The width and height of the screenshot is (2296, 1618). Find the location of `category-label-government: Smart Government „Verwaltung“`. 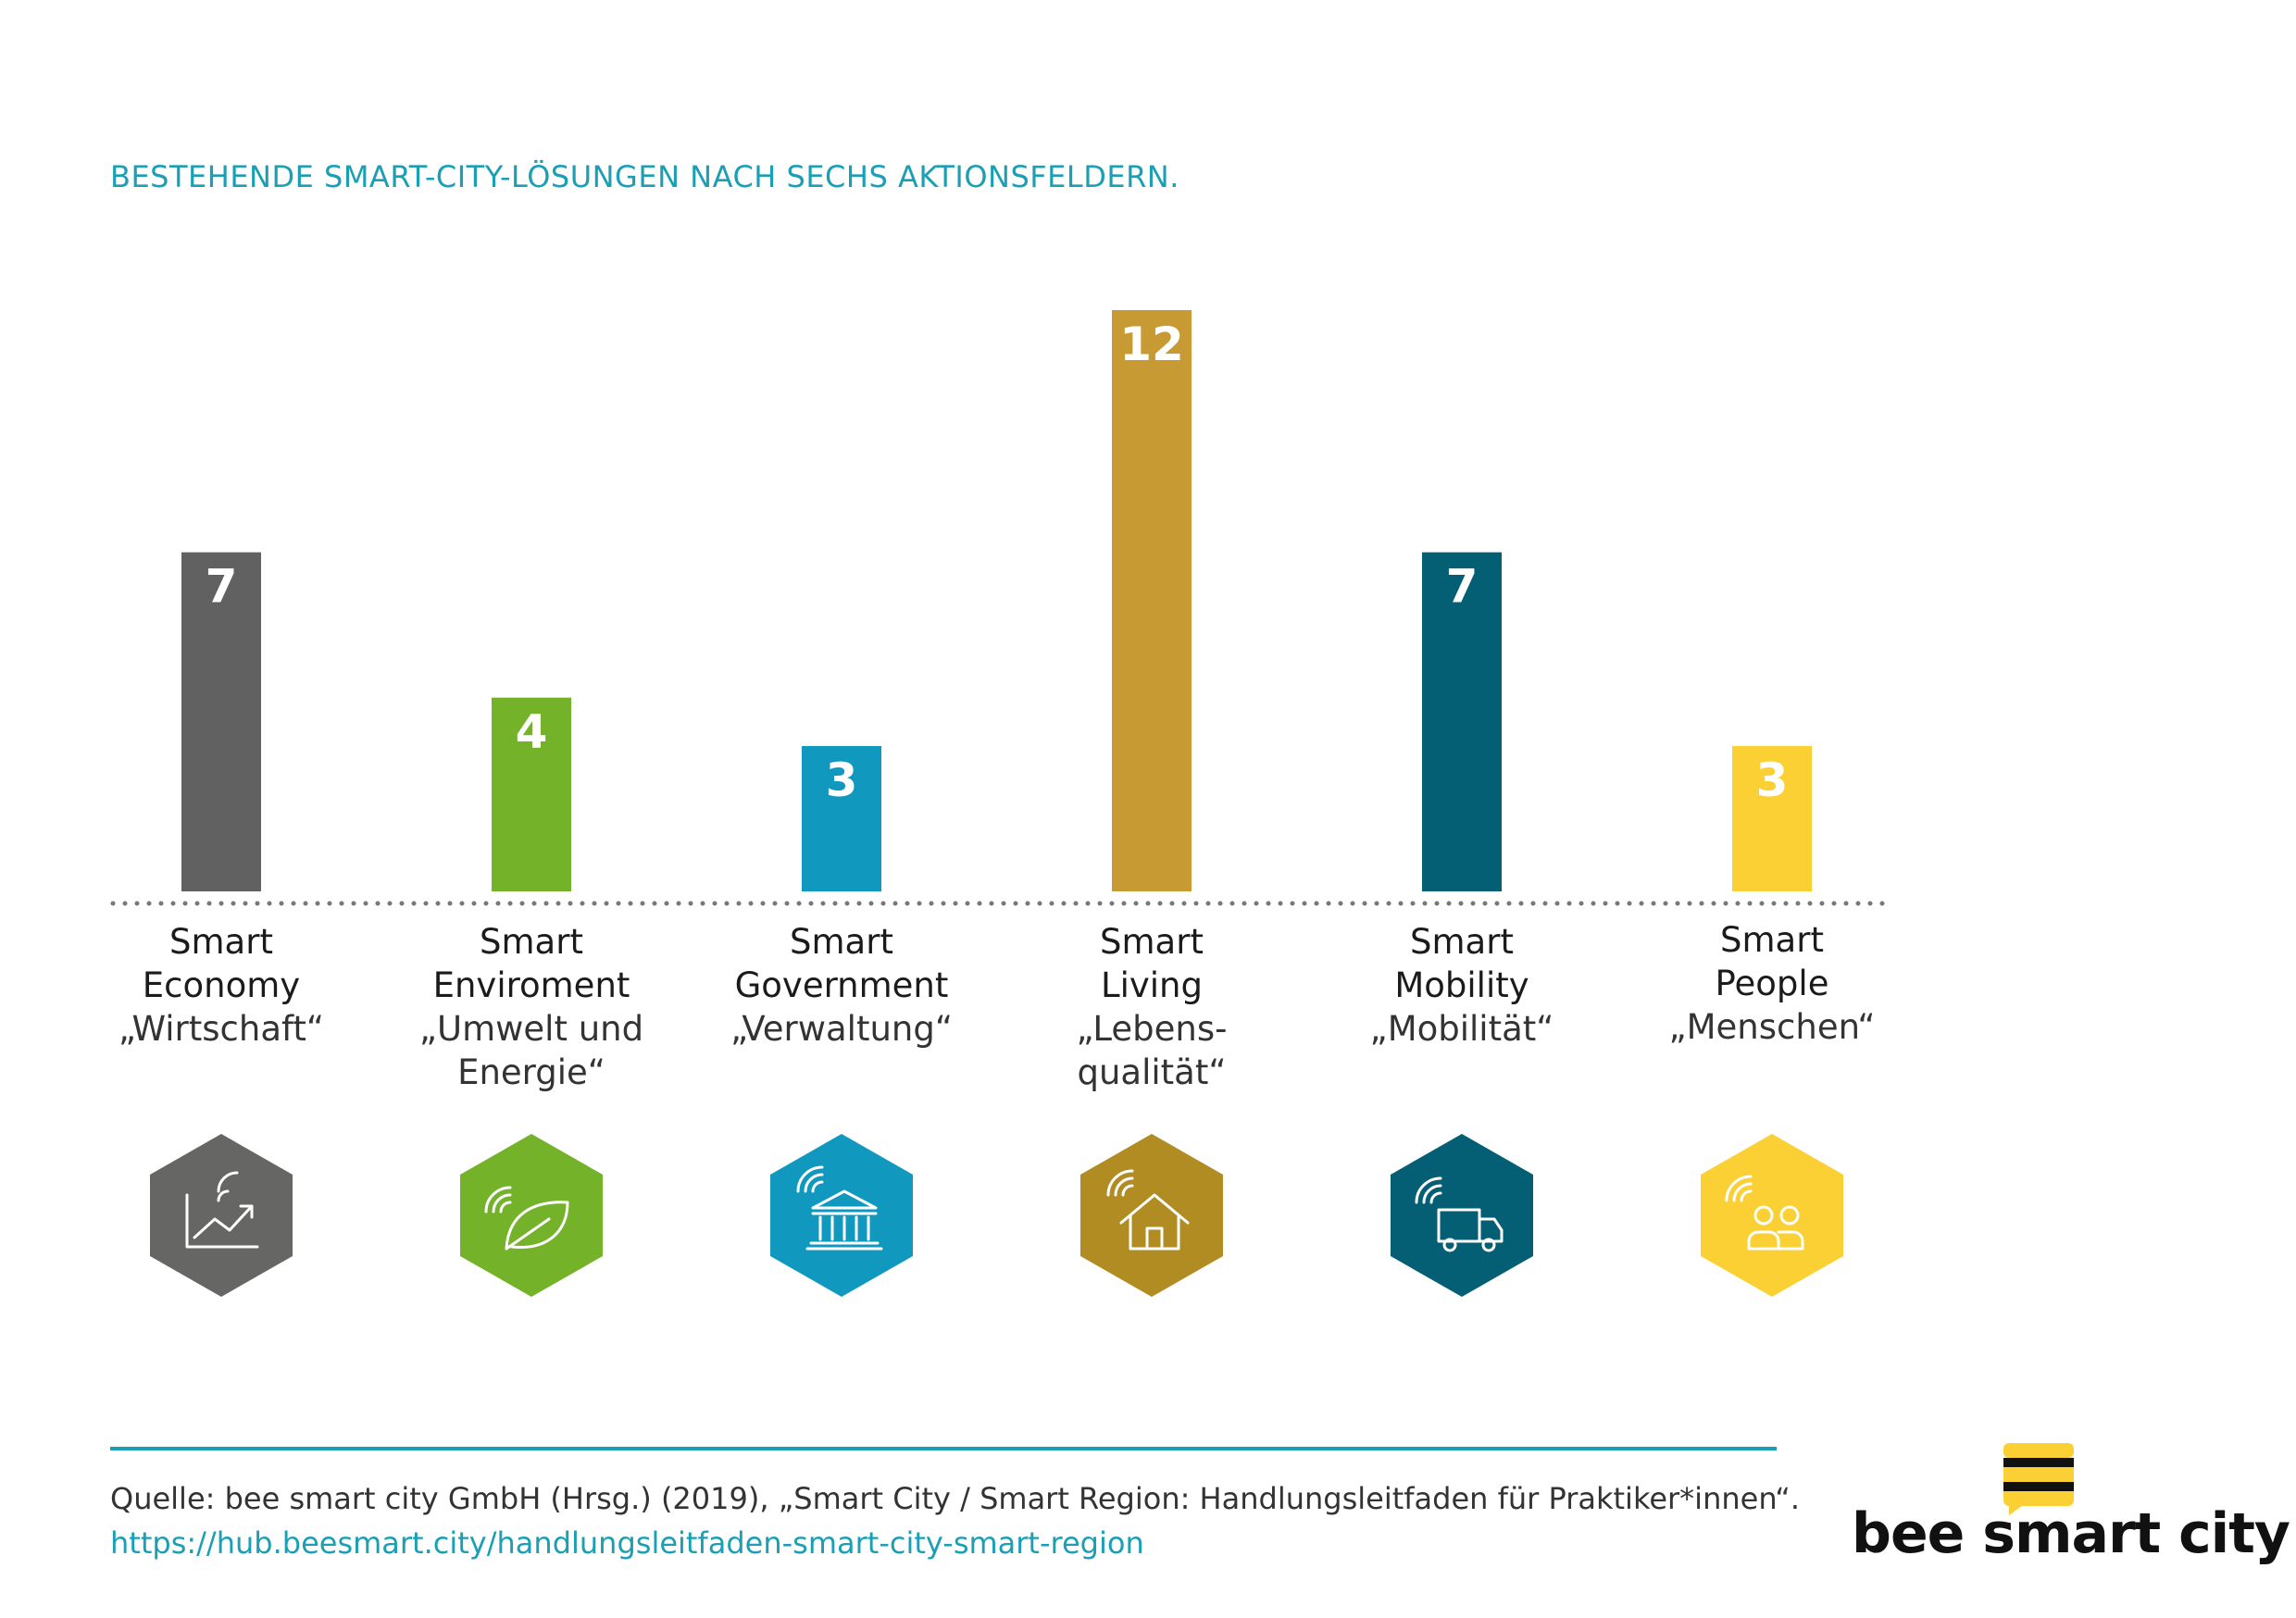

category-label-government: Smart Government „Verwaltung“ is located at coordinates (841, 985).